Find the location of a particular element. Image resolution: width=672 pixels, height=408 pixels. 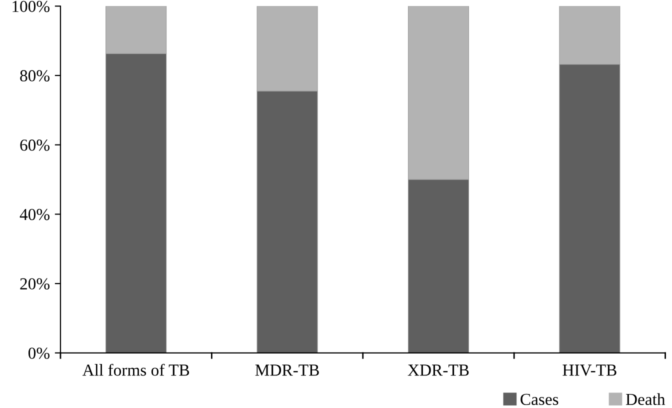

y-tick-label: 40% is located at coordinates (35, 214).